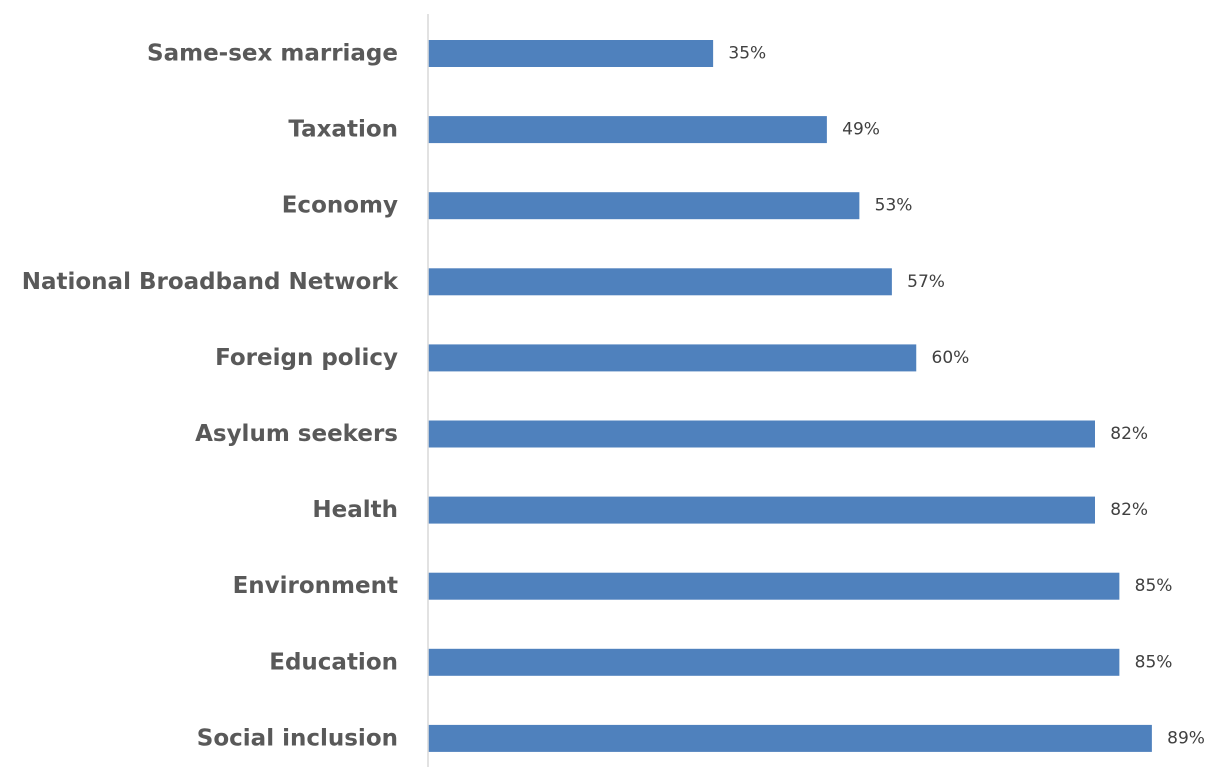 The image size is (1209, 767). Describe the element at coordinates (272, 54) in the screenshot. I see `category-label: Same-sex marriage` at that location.